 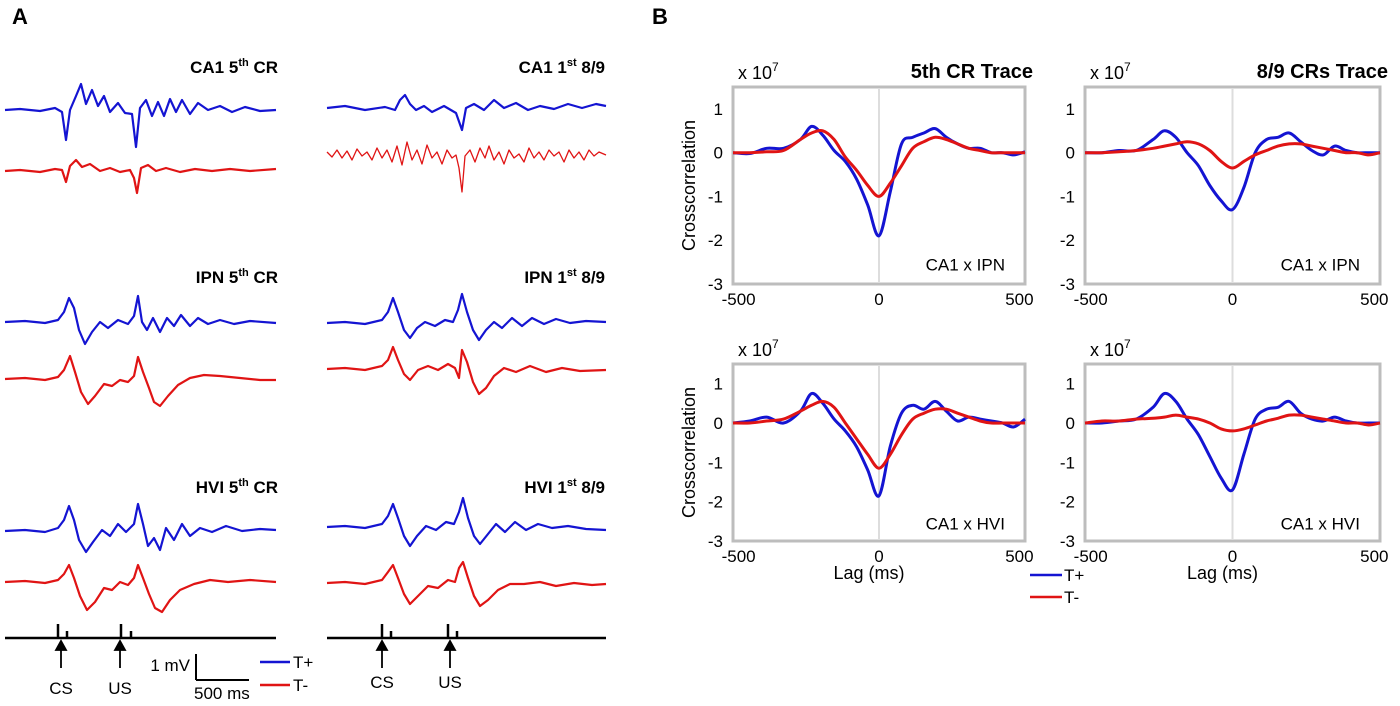 I want to click on scale-bar, so click(x=222, y=667).